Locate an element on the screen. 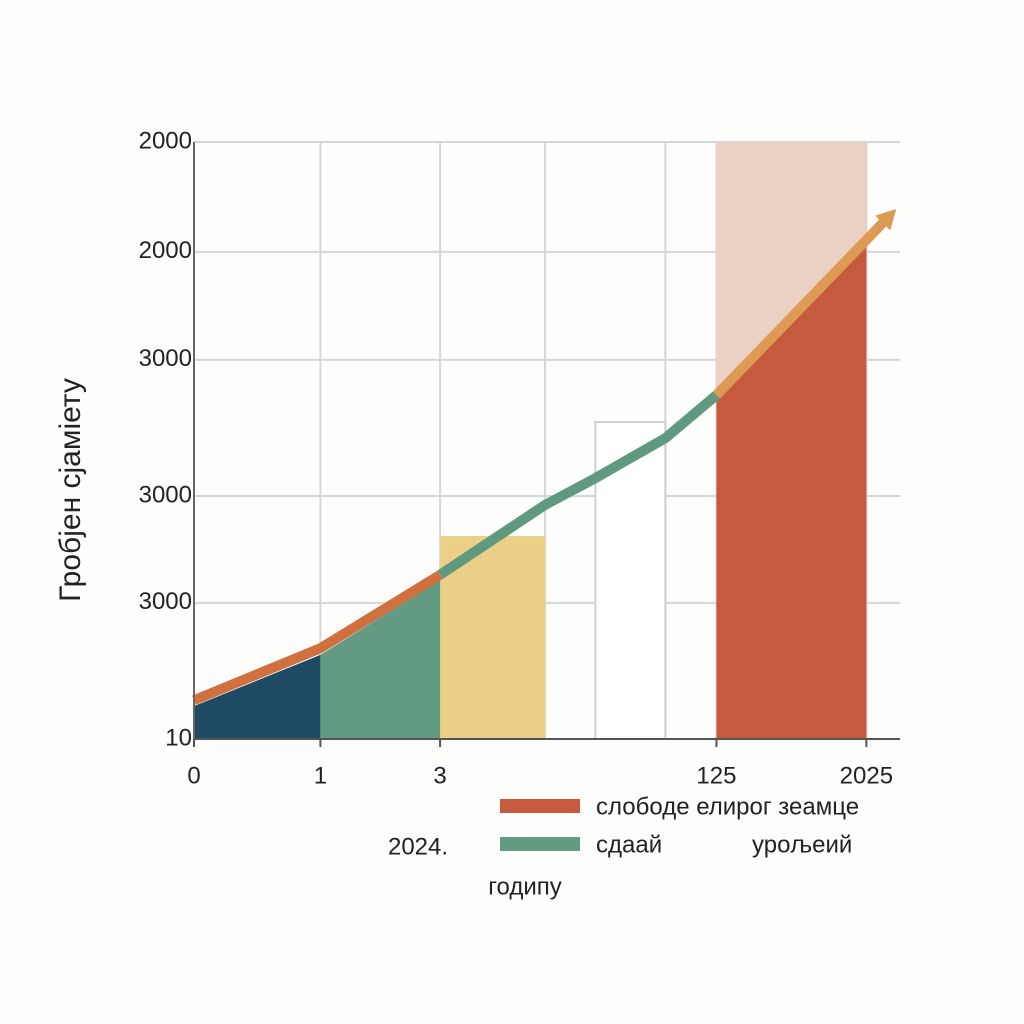 This screenshot has width=1024, height=1024. x-tick-label: 0 is located at coordinates (193, 775).